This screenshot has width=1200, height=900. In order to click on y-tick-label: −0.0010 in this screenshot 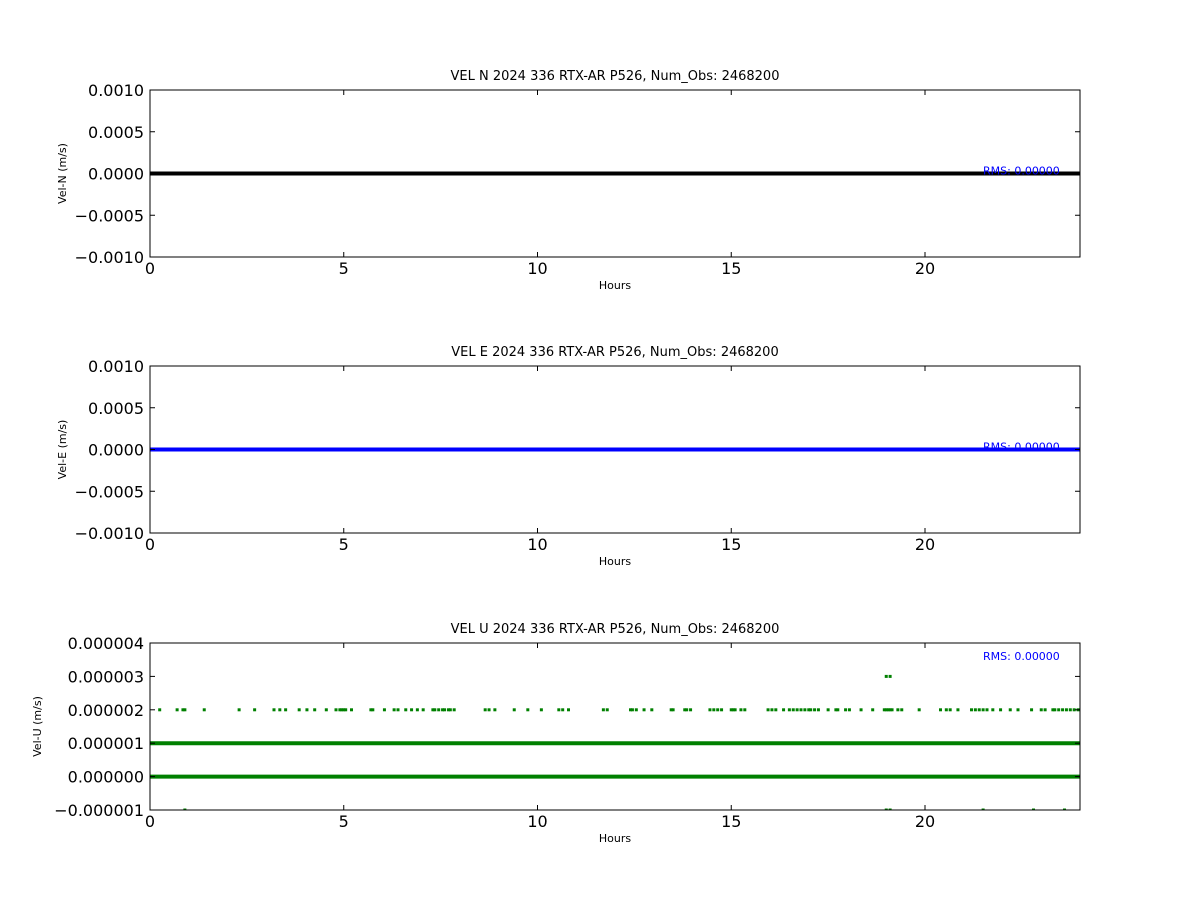, I will do `click(109, 257)`.